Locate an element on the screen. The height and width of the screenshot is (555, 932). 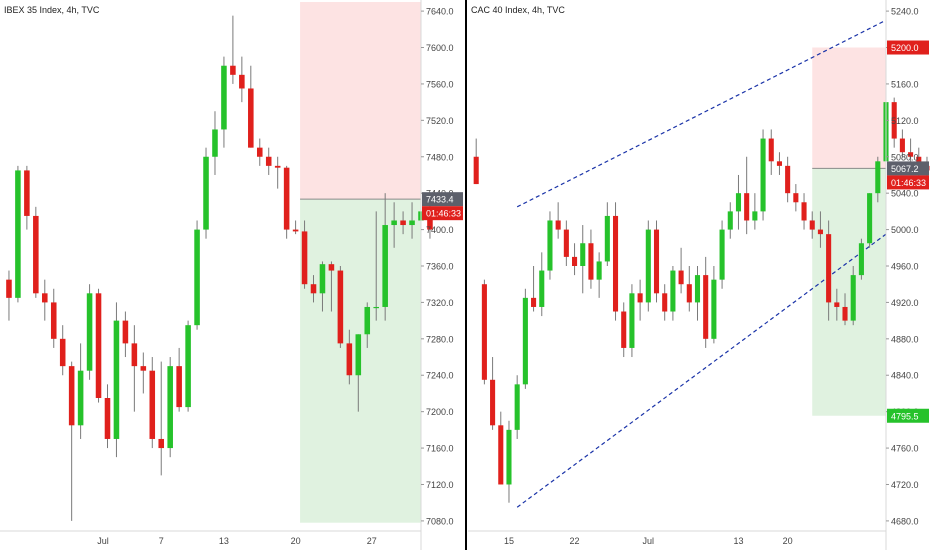
cac-channel-upper is located at coordinates (701, 113).